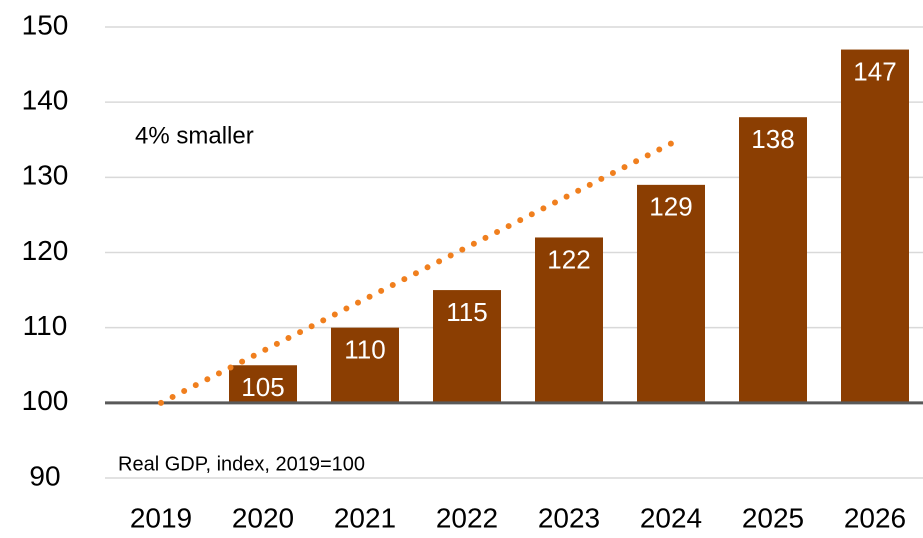 Image resolution: width=923 pixels, height=538 pixels. I want to click on x-tick-label: 2025, so click(773, 517).